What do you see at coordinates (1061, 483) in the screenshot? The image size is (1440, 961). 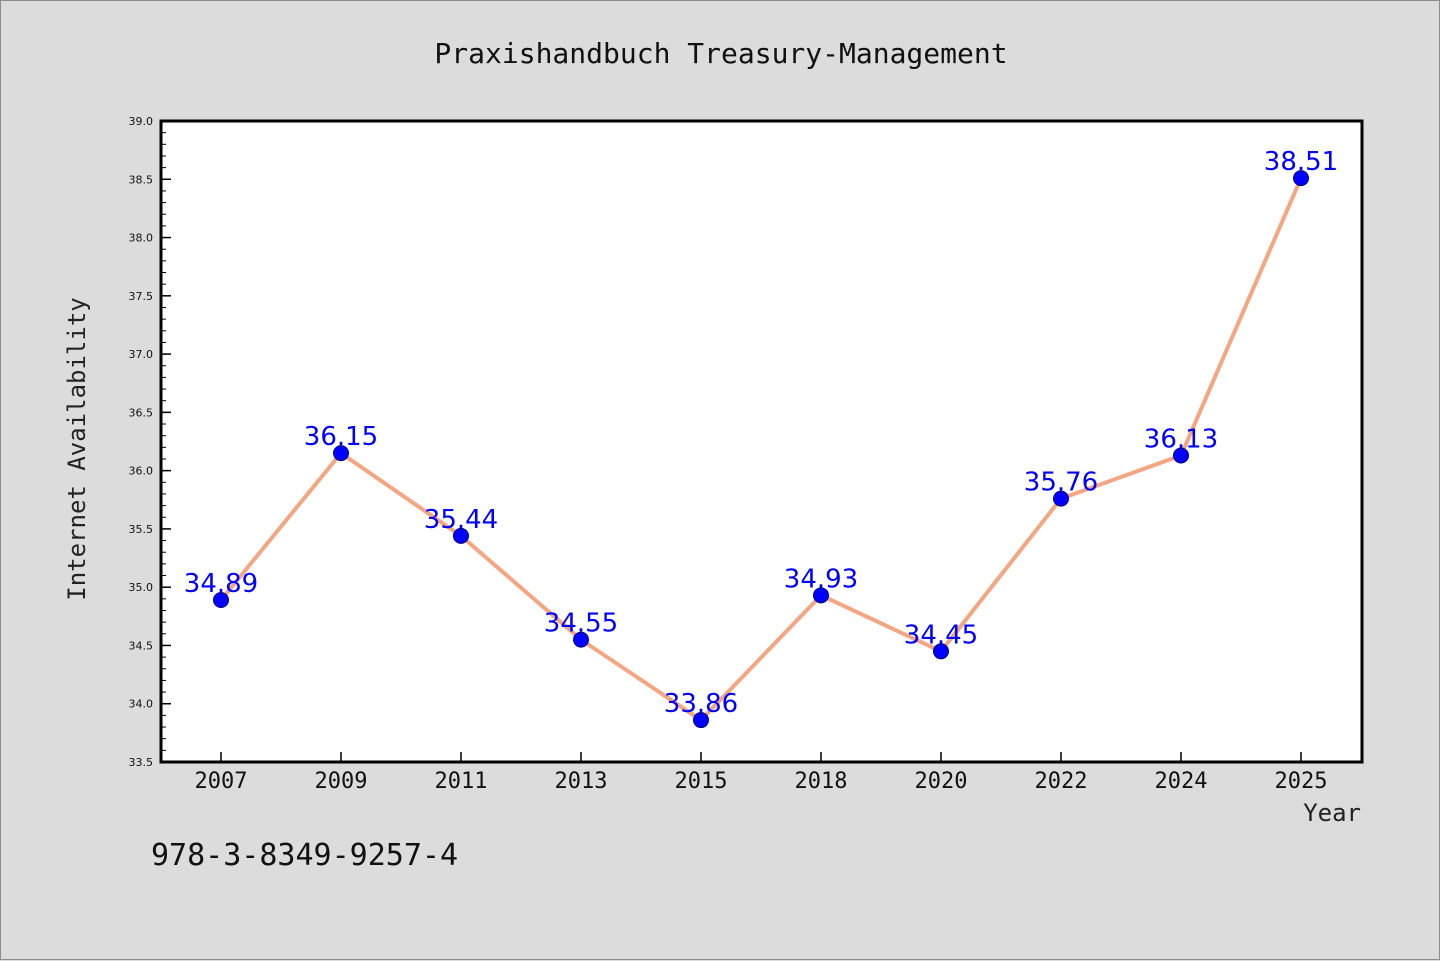 I see `data-label: 35.76` at bounding box center [1061, 483].